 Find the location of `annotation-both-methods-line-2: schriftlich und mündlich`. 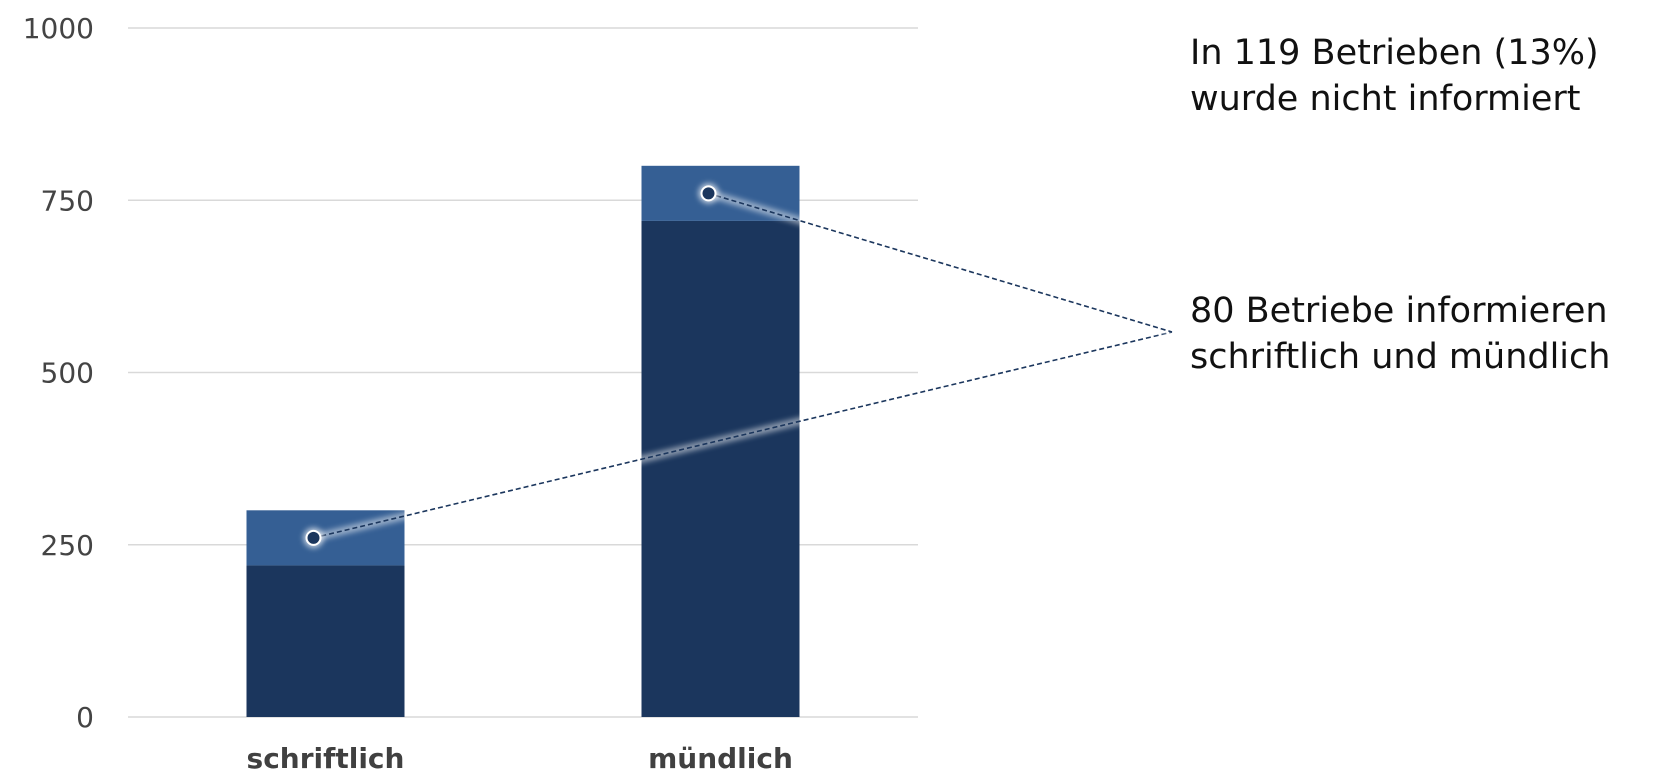

annotation-both-methods-line-2: schriftlich und mündlich is located at coordinates (1400, 357).